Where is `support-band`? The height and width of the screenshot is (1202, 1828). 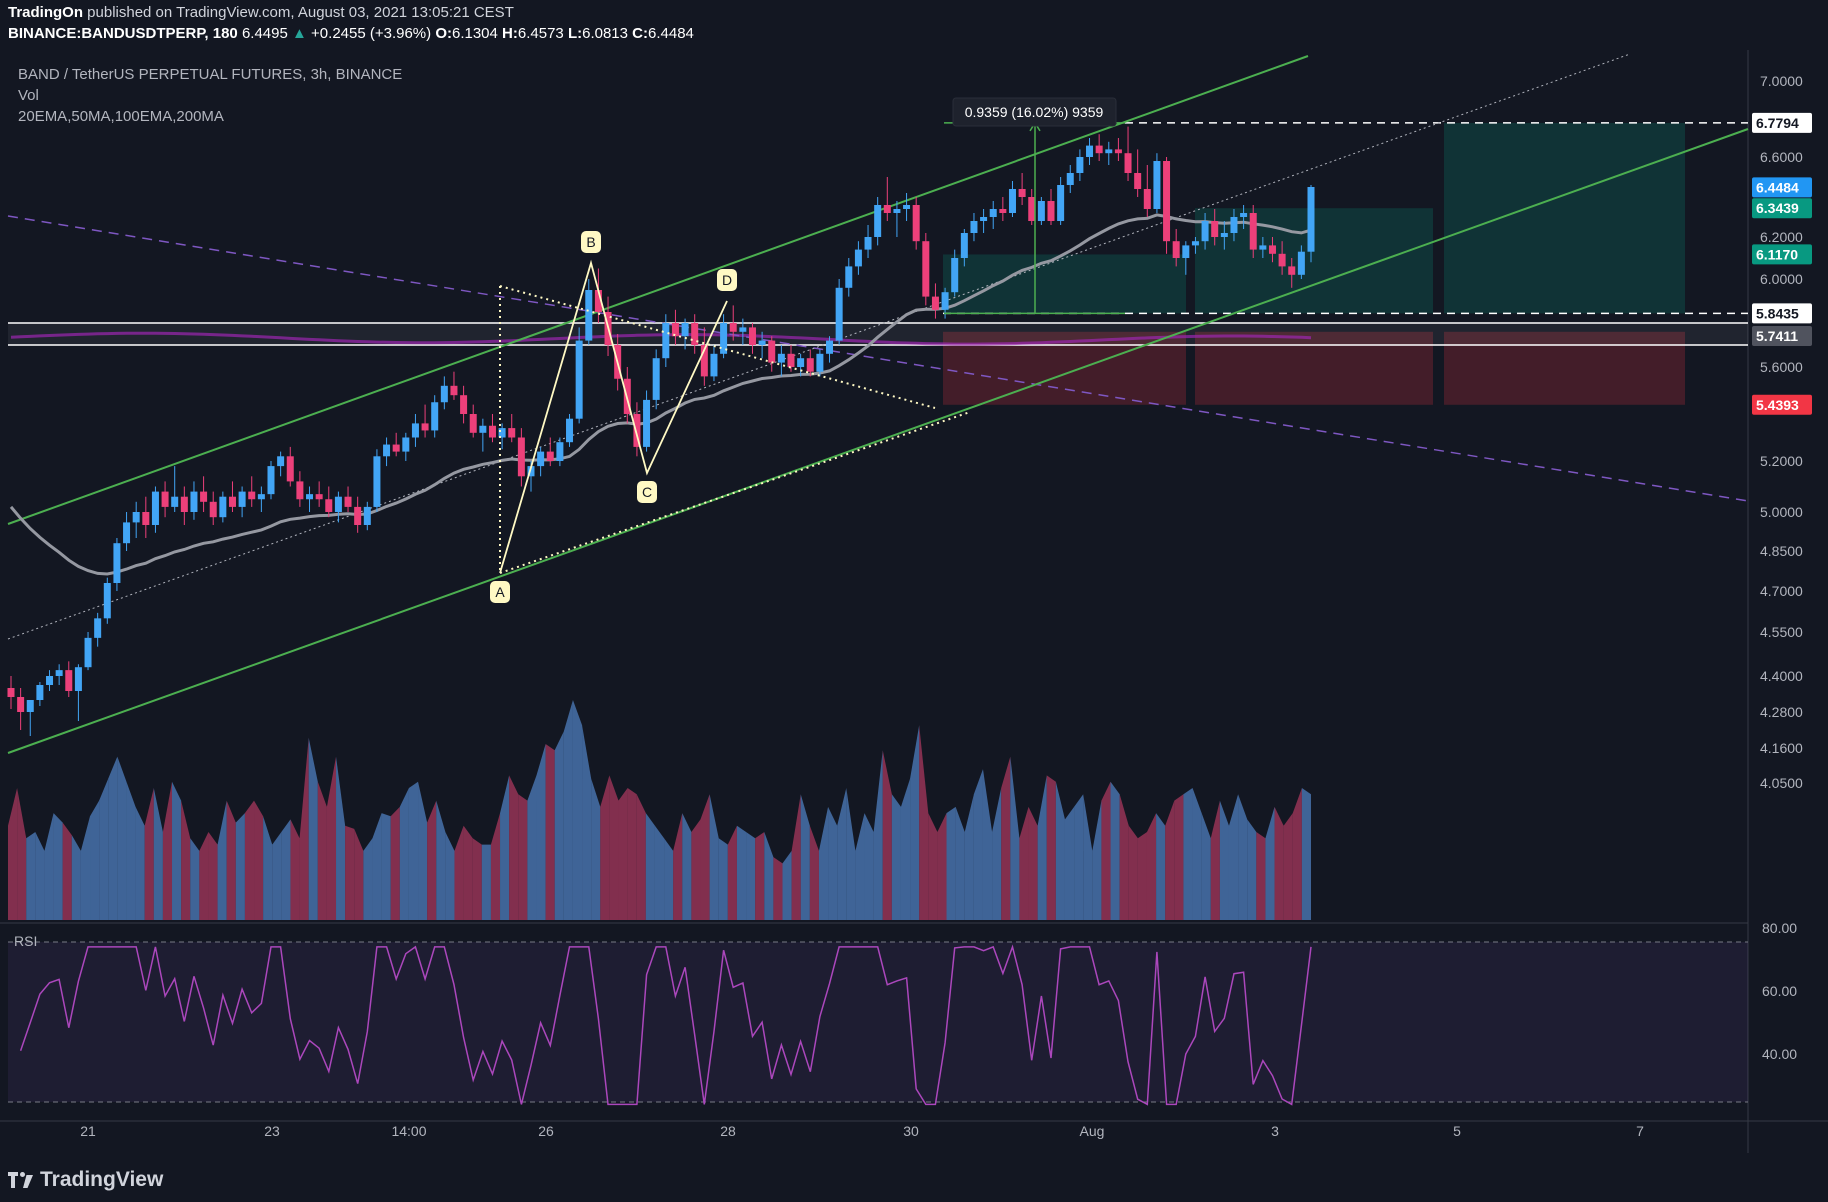 support-band is located at coordinates (878, 334).